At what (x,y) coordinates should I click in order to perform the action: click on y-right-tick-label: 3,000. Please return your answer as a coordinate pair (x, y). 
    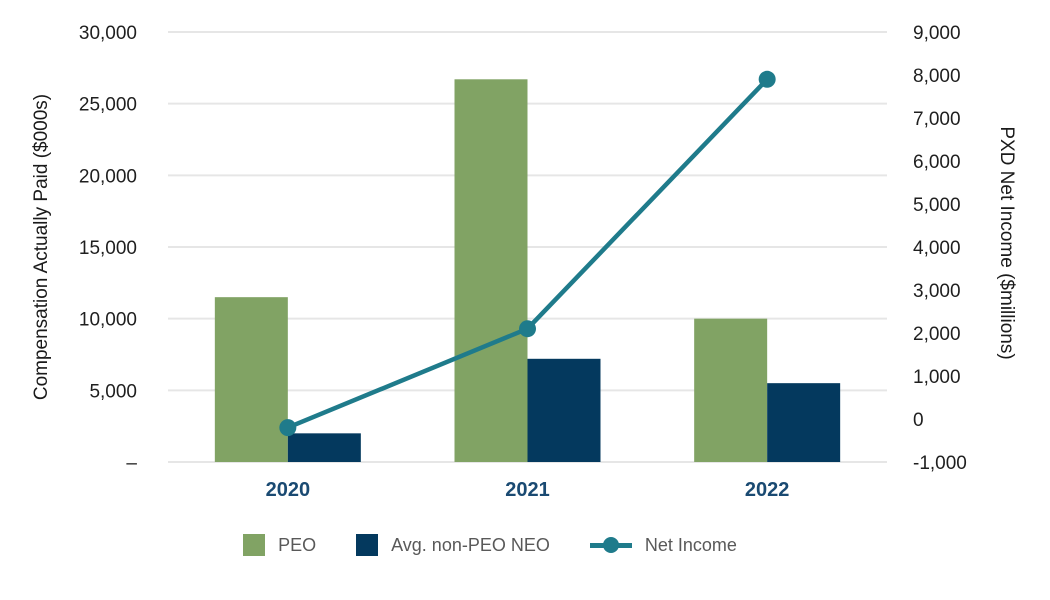
    Looking at the image, I should click on (937, 291).